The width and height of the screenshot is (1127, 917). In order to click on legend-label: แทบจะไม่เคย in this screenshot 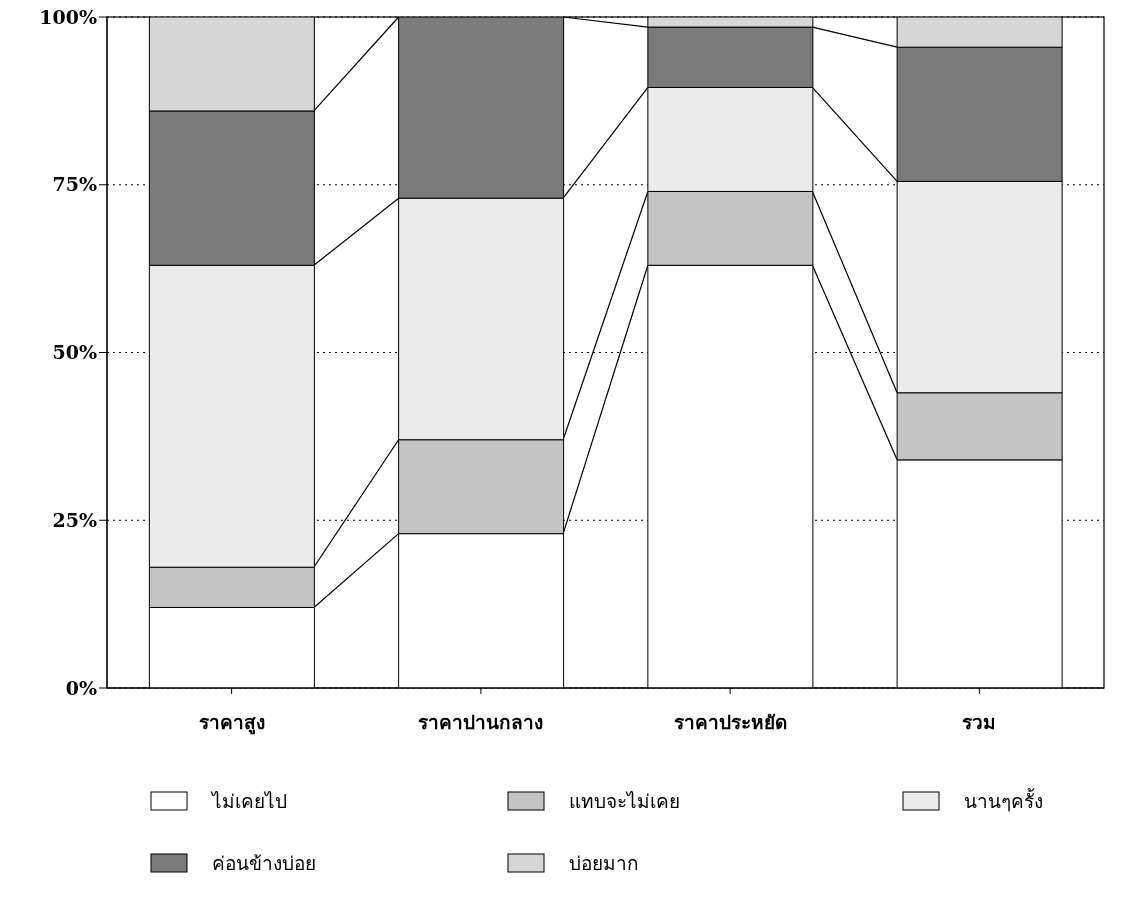, I will do `click(624, 801)`.